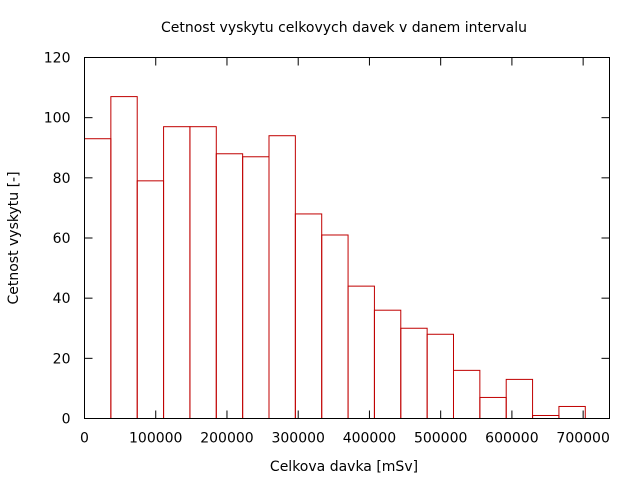  What do you see at coordinates (344, 467) in the screenshot?
I see `x-axis-label: Celkova davka [mSv]` at bounding box center [344, 467].